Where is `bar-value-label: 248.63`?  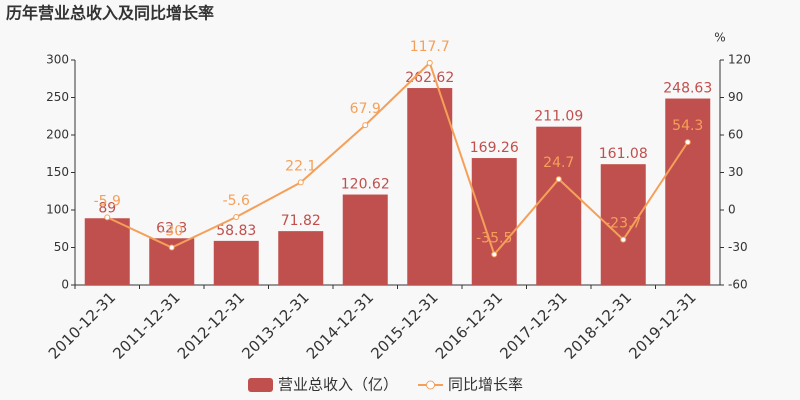
bar-value-label: 248.63 is located at coordinates (687, 89).